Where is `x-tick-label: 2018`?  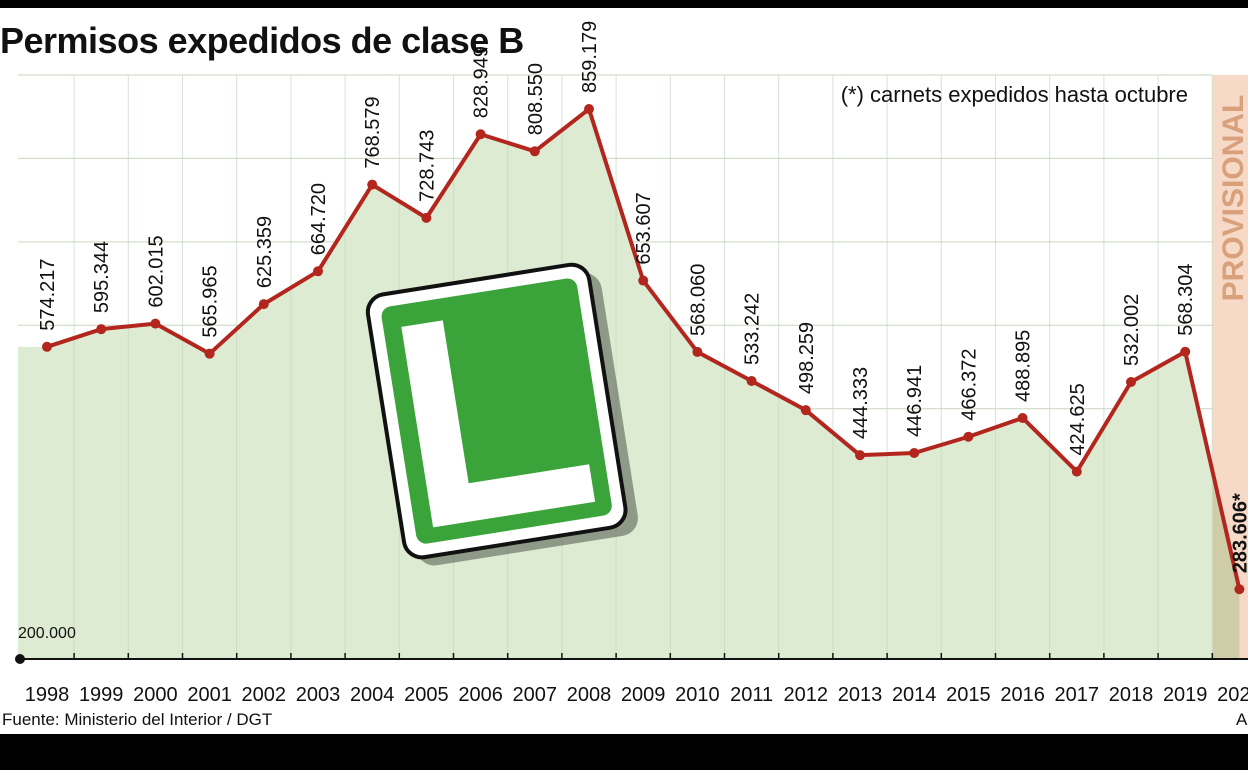 x-tick-label: 2018 is located at coordinates (1131, 695).